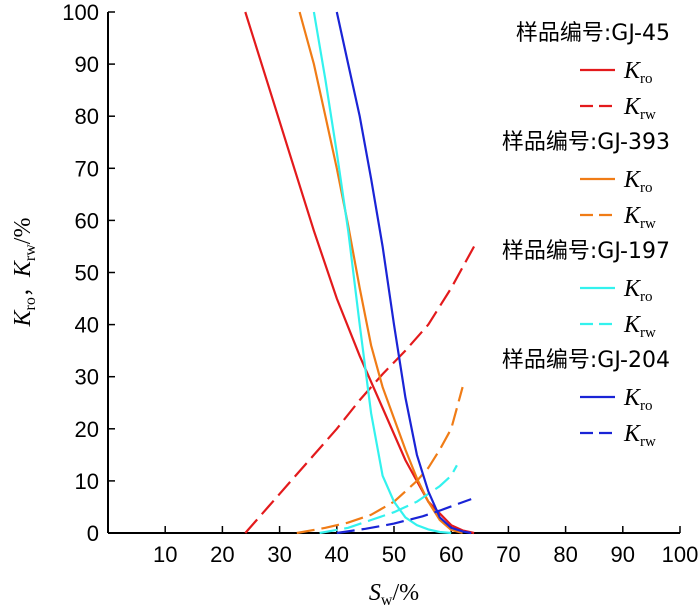  Describe the element at coordinates (593, 33) in the screenshot. I see `legend-title-sample-1: 样品编号:GJ-45` at that location.